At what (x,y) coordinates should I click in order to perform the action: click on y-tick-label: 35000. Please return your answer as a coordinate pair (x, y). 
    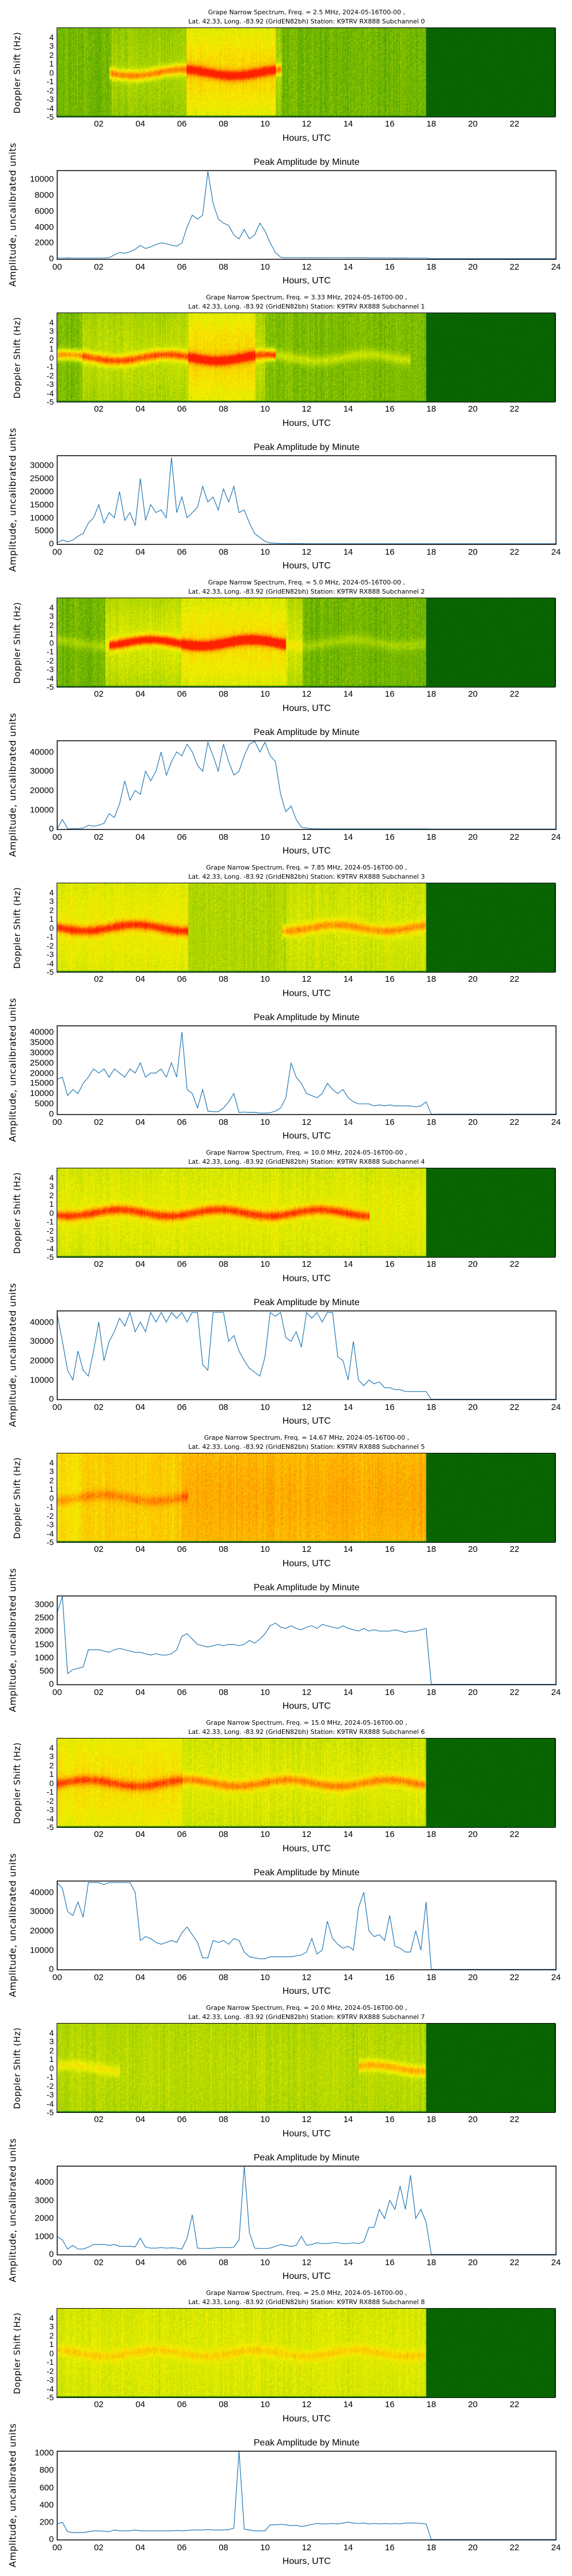
    Looking at the image, I should click on (42, 1042).